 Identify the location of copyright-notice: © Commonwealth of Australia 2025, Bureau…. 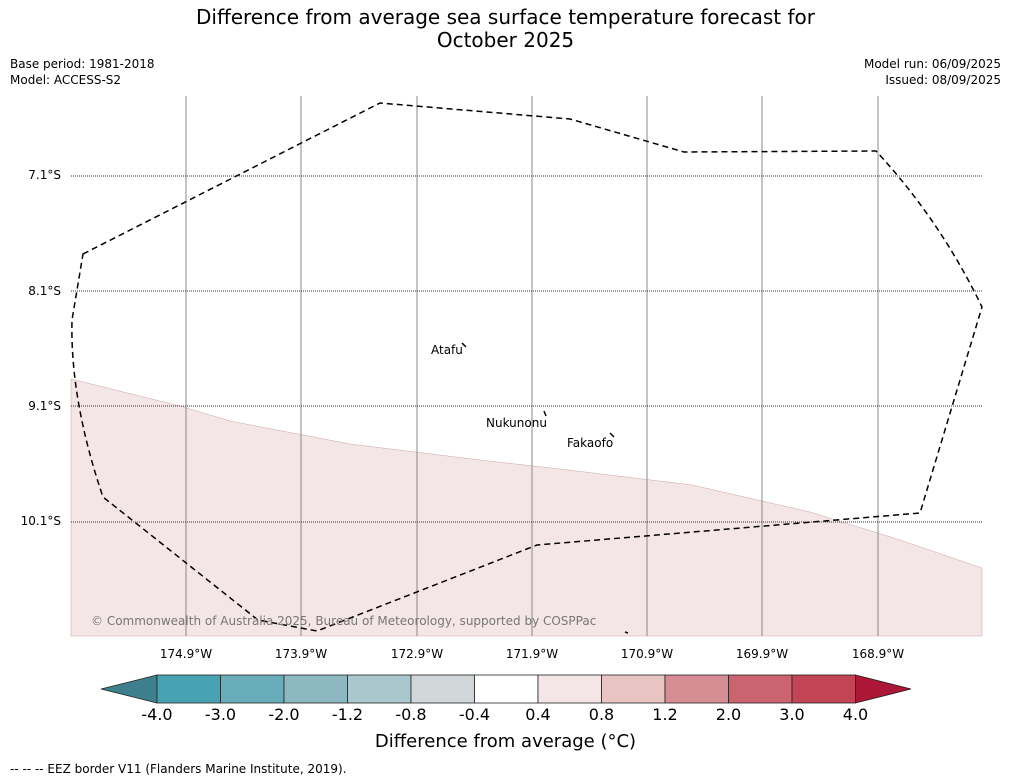
(344, 621).